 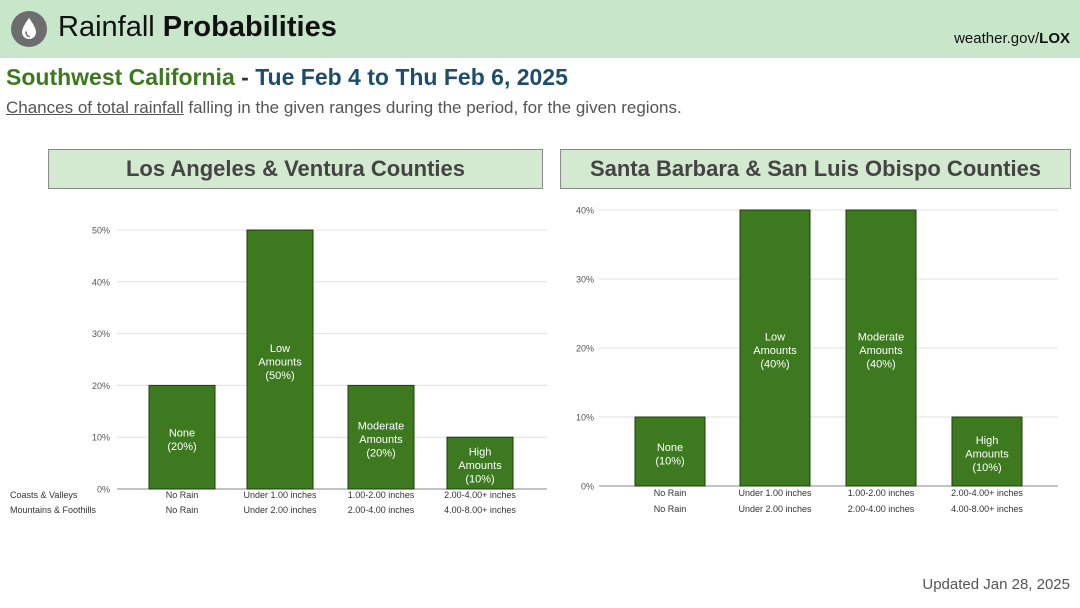 What do you see at coordinates (815, 169) in the screenshot?
I see `panel-title-sb-slo: Santa Barbara & San Luis Obispo Counties` at bounding box center [815, 169].